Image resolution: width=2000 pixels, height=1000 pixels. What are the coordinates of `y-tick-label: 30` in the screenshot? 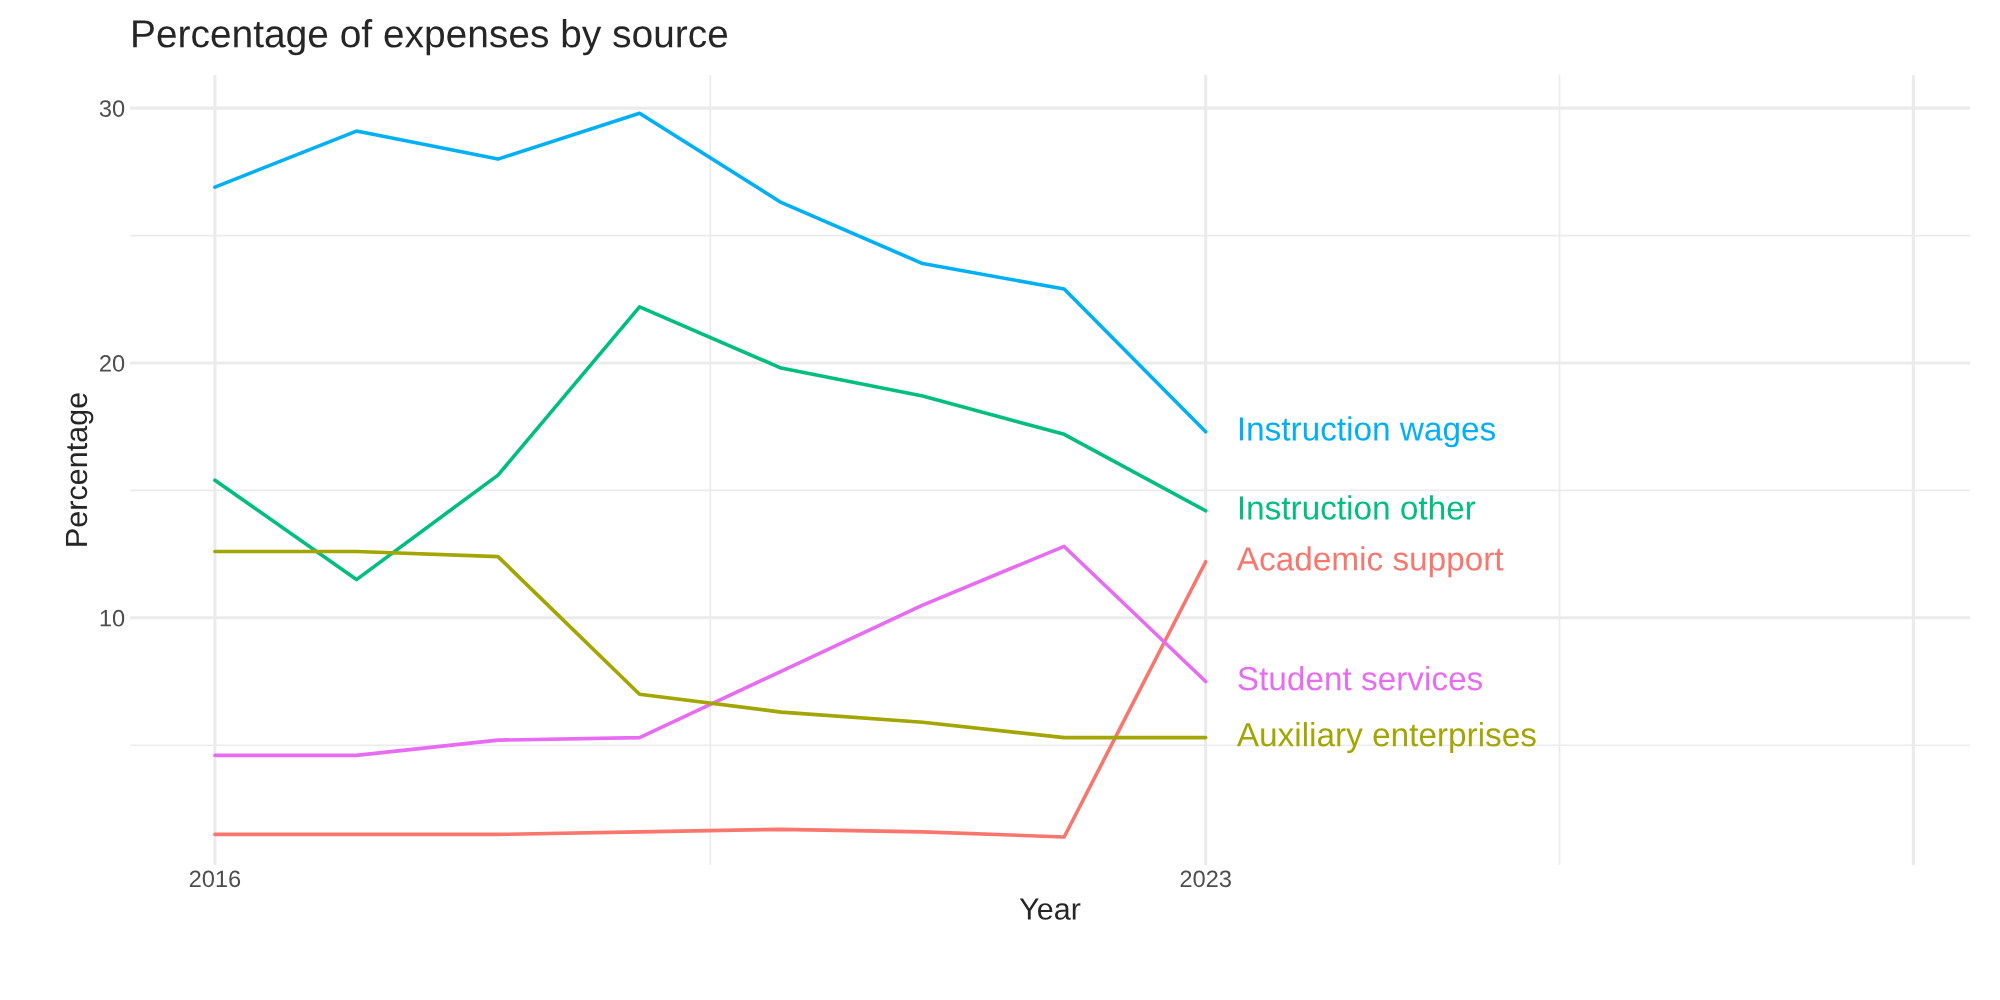 It's located at (112, 108).